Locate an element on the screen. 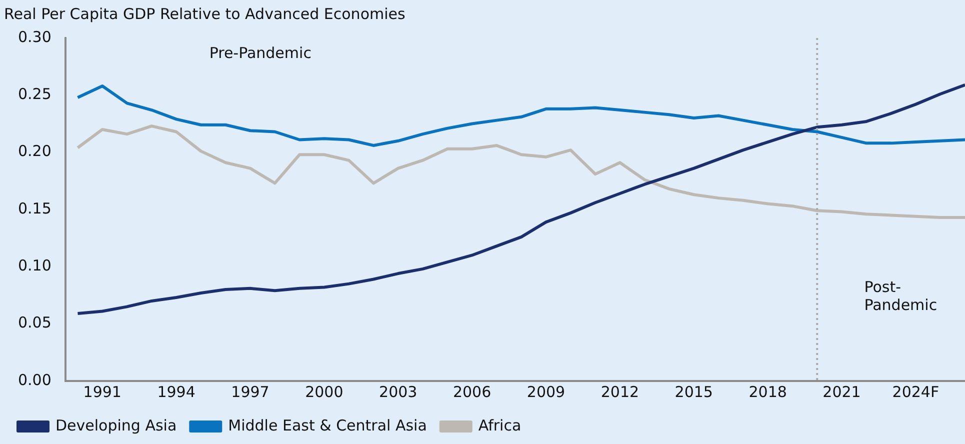  x-tick-label: 1991 is located at coordinates (102, 391).